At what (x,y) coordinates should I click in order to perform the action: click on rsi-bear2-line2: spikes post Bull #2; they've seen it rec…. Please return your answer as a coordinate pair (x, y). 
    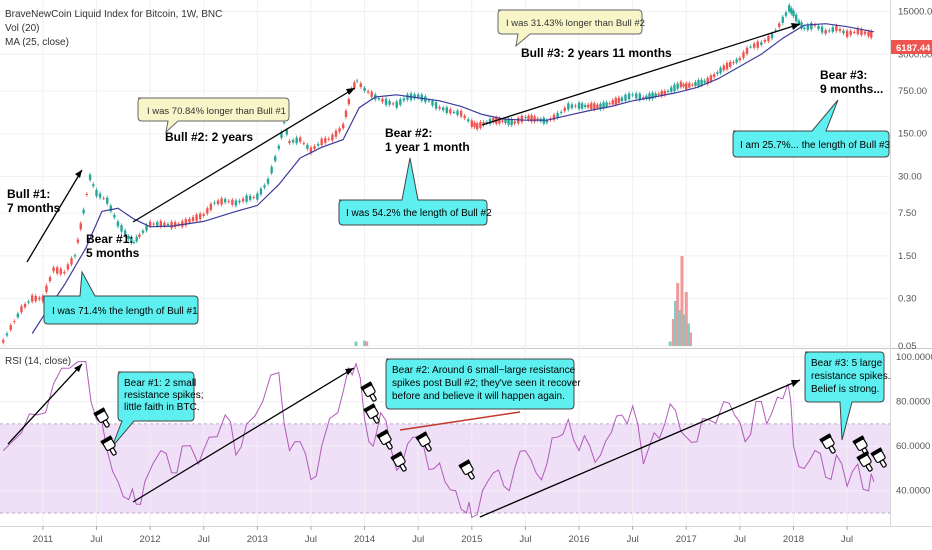
    Looking at the image, I should click on (486, 383).